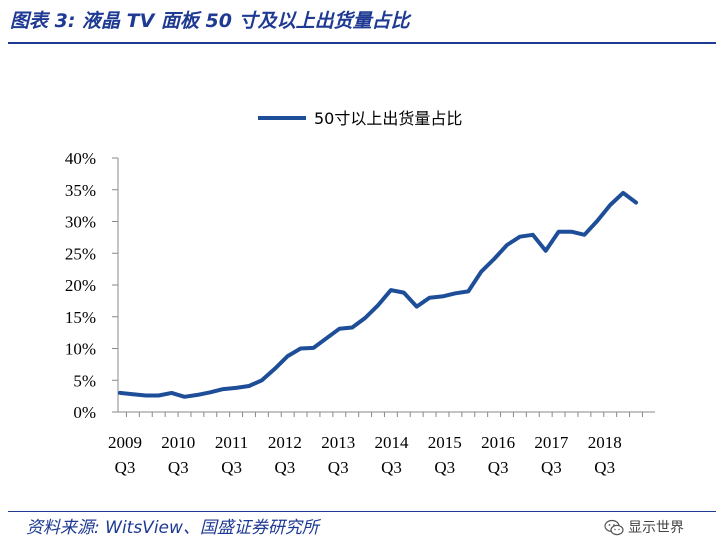  Describe the element at coordinates (178, 455) in the screenshot. I see `x-tick-label: 2010 Q3` at that location.